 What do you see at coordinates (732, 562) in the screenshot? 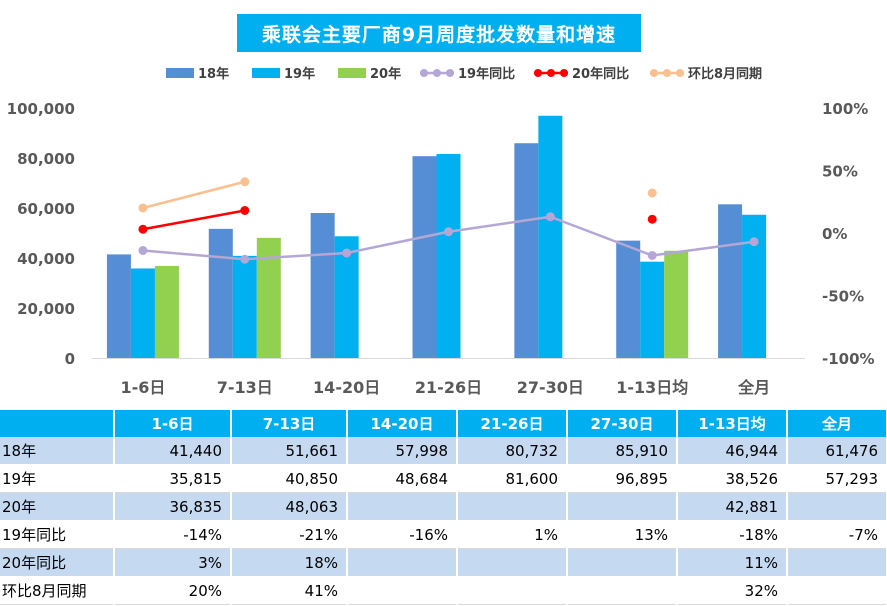
I see `table-cell: 11%` at bounding box center [732, 562].